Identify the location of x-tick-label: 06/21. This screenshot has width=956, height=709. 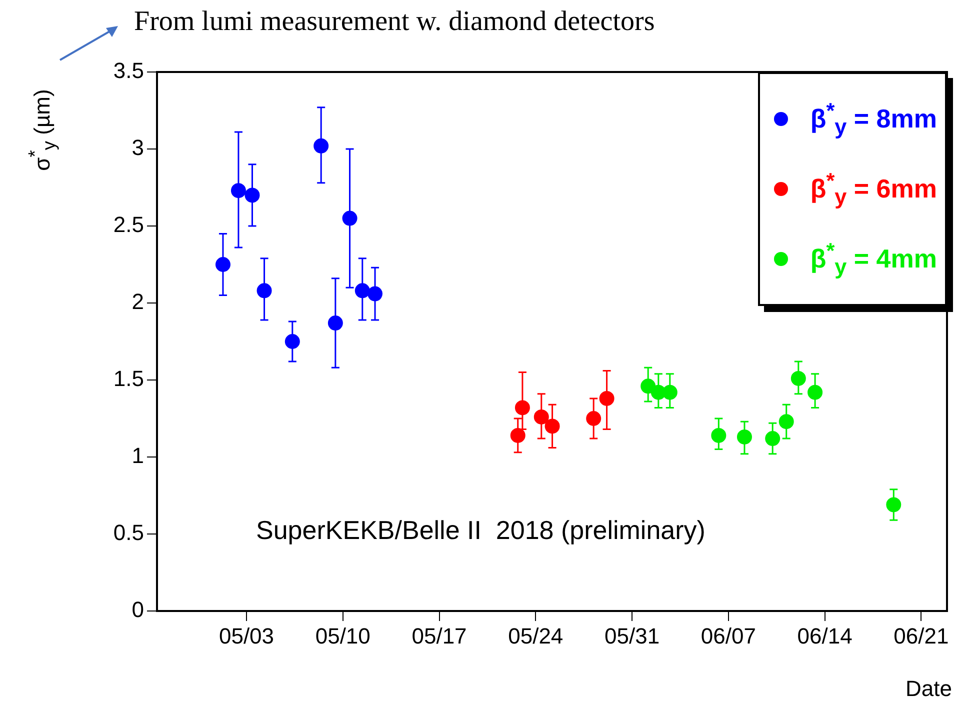
(921, 635).